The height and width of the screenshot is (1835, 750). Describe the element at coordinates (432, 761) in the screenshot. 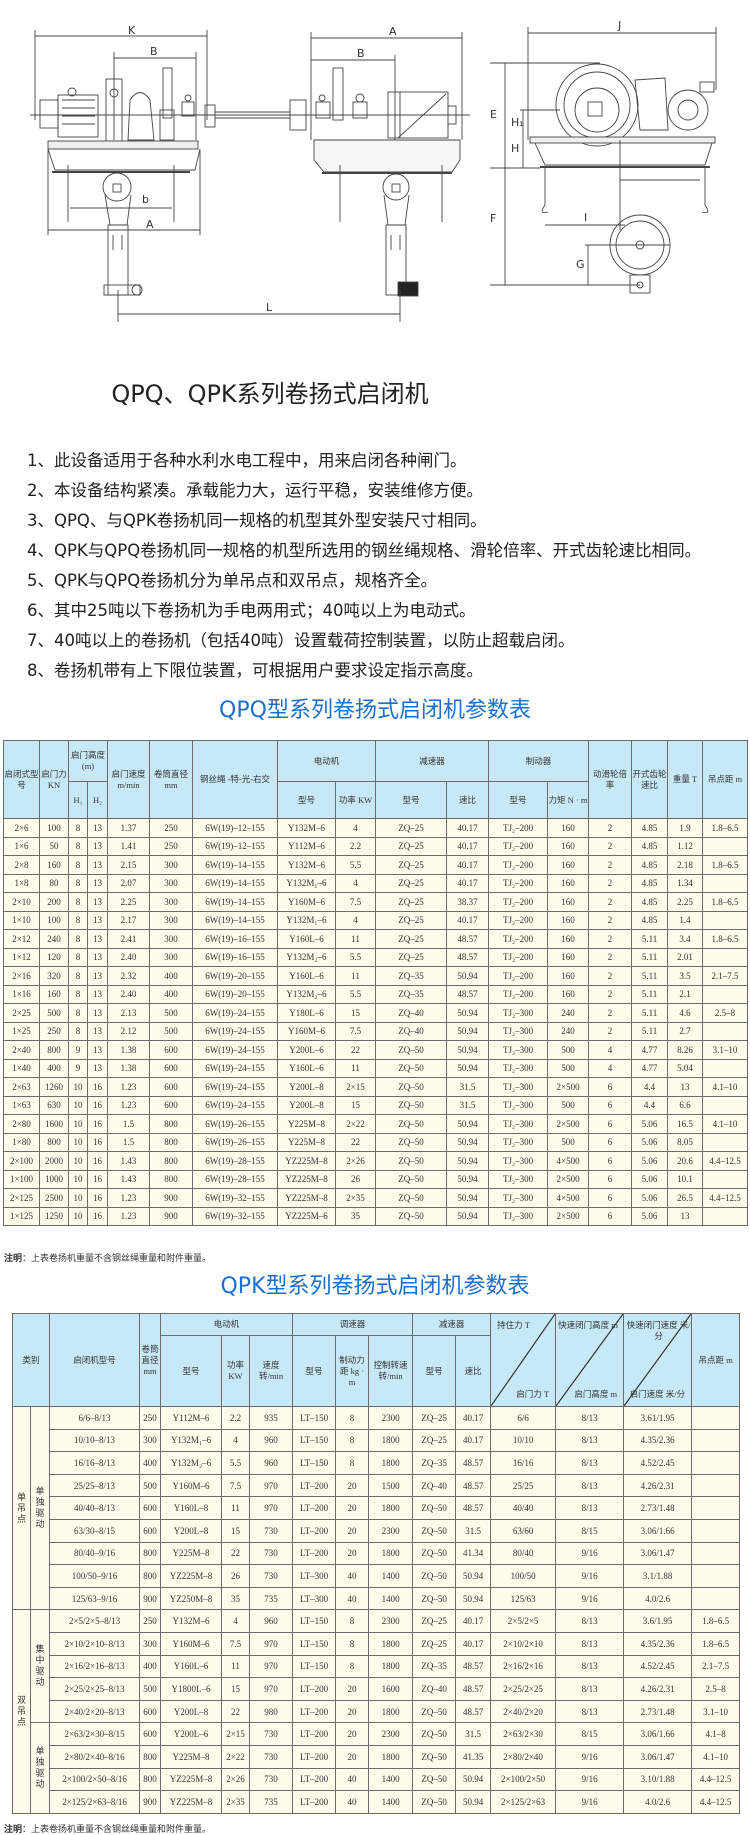

I see `header-reducer: 减速器` at that location.